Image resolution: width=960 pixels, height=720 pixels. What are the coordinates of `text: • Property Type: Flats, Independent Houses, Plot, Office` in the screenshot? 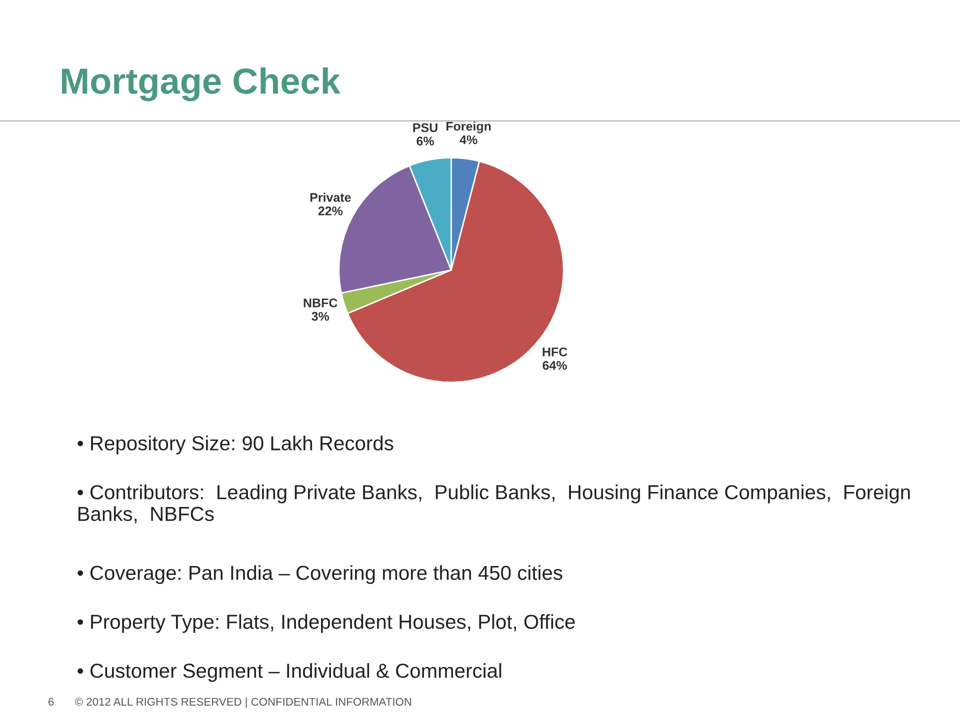 It's located at (326, 623).